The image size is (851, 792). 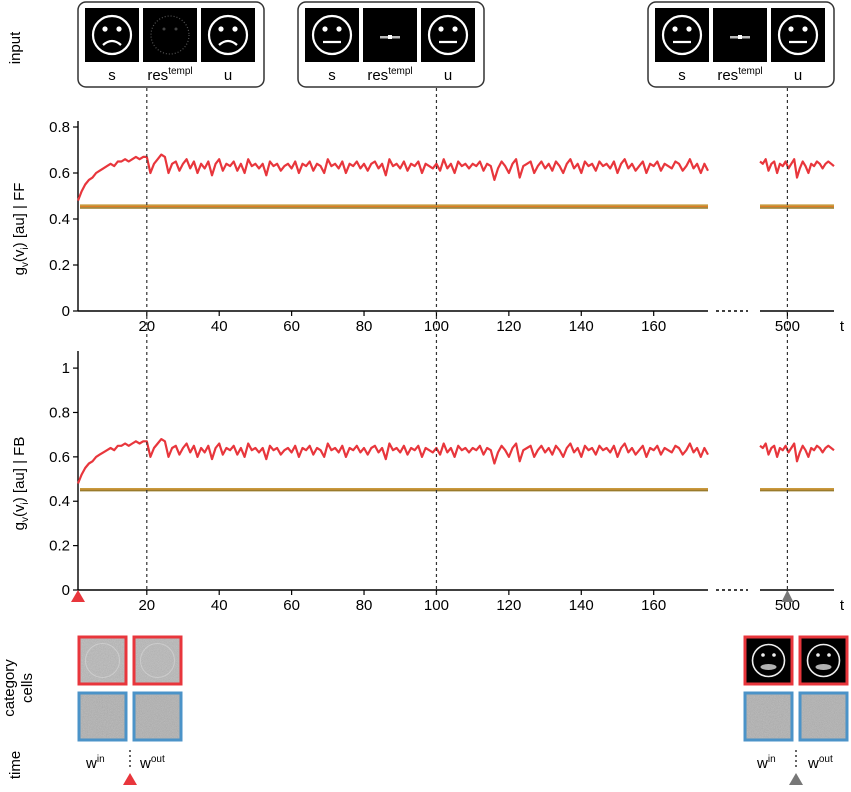 I want to click on label-win-right: win, so click(x=766, y=763).